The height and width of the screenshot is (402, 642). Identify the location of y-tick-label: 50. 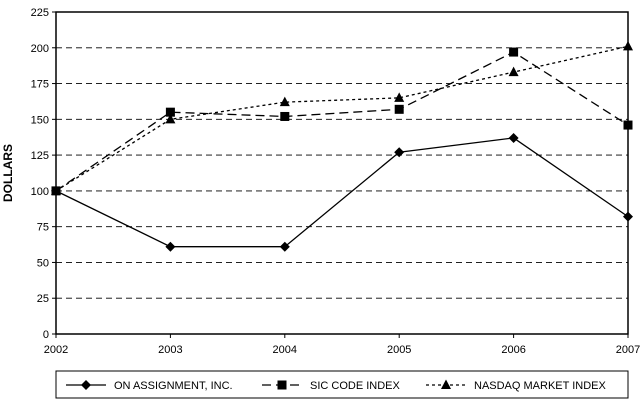
(43, 263).